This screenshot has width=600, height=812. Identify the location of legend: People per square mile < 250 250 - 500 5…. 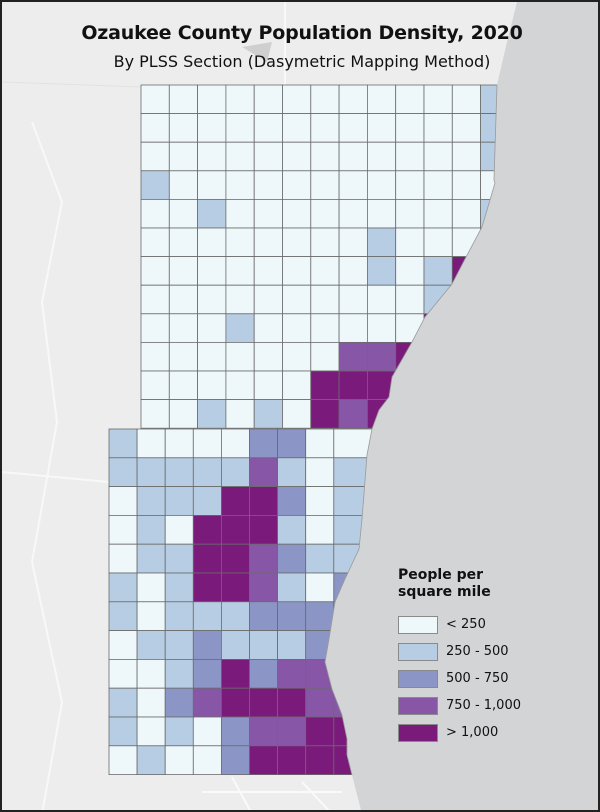
(459, 656).